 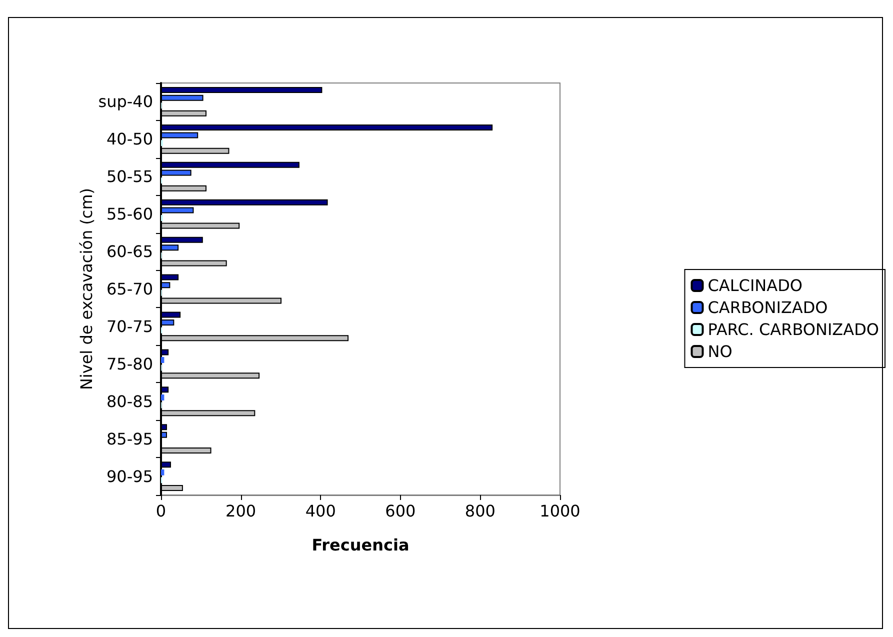 I want to click on legend-label: NO, so click(x=720, y=351).